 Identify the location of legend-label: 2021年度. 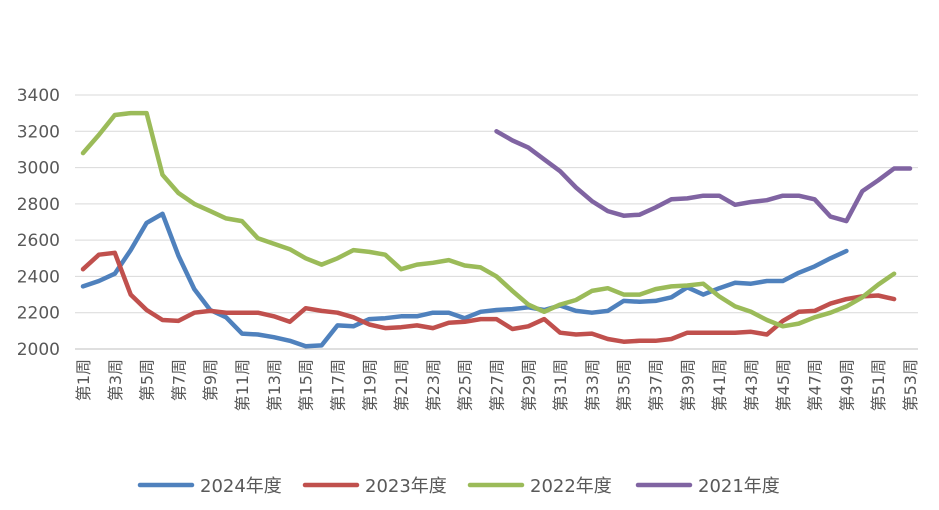
(739, 486).